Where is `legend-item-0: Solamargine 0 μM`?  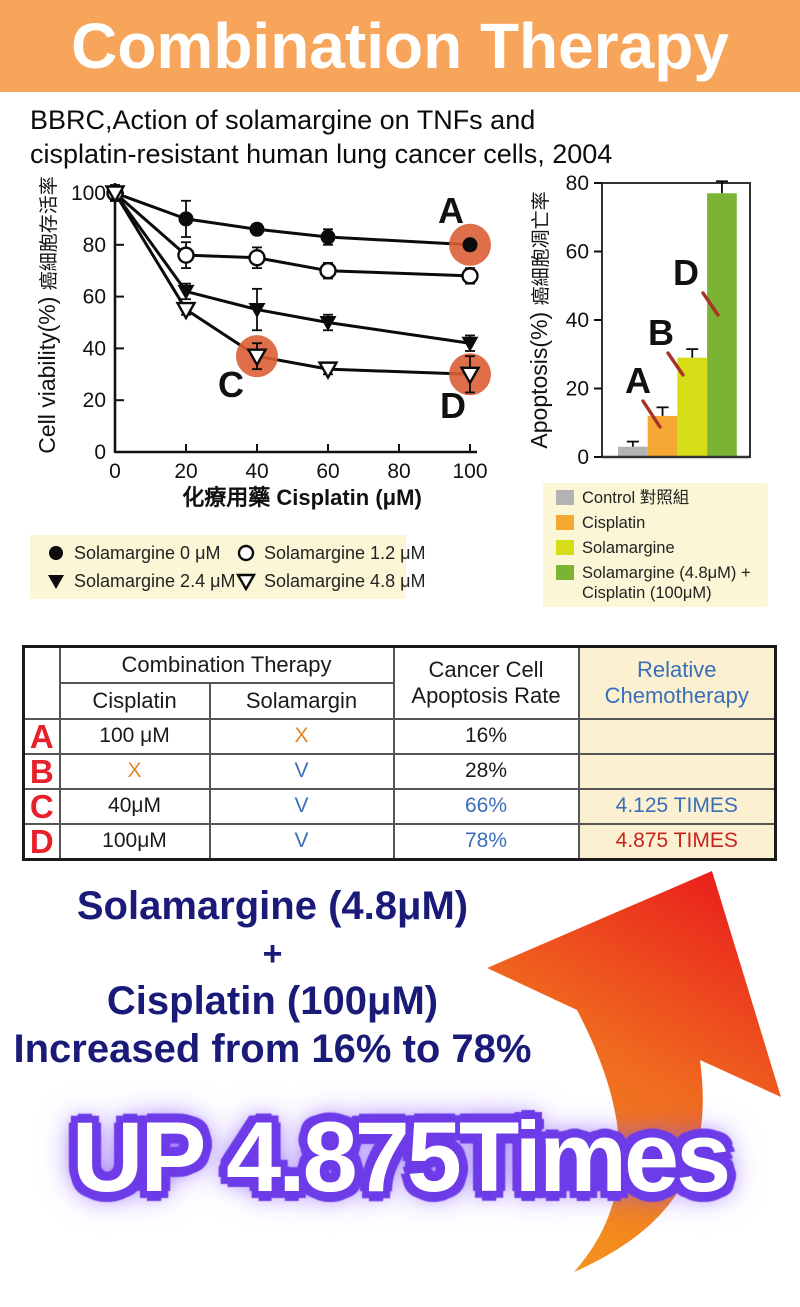 legend-item-0: Solamargine 0 μM is located at coordinates (141, 553).